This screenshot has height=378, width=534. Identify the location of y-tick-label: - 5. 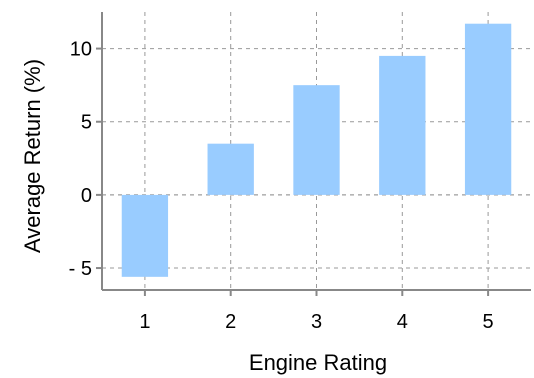
(80, 269).